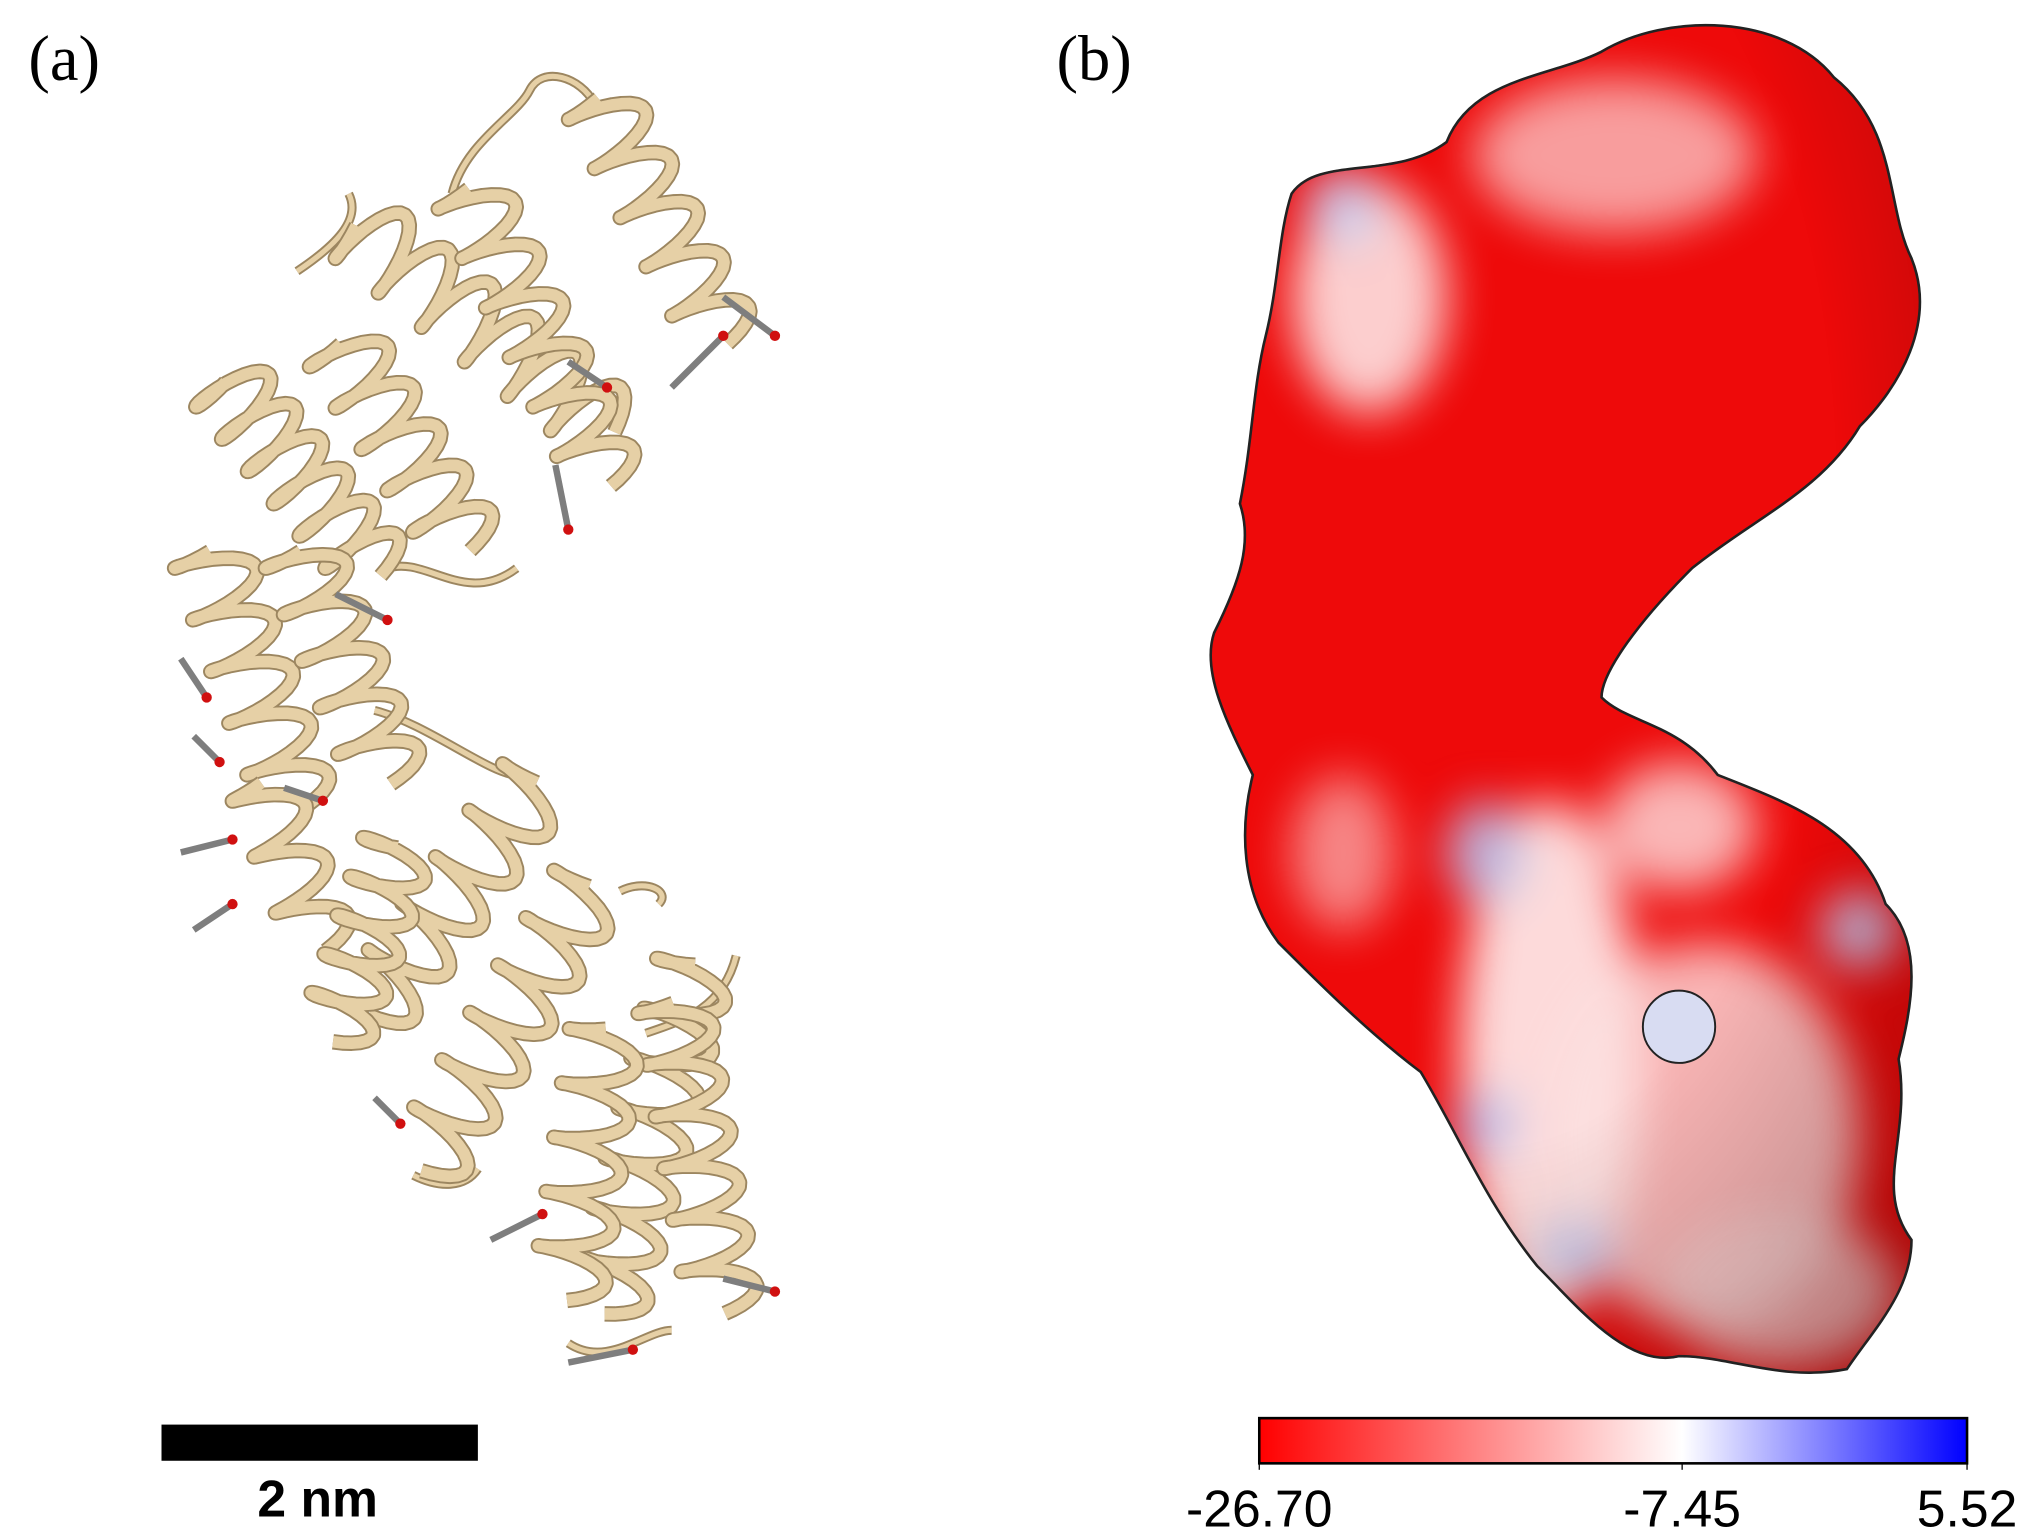 The width and height of the screenshot is (2020, 1534). I want to click on scale-bar, so click(319, 1442).